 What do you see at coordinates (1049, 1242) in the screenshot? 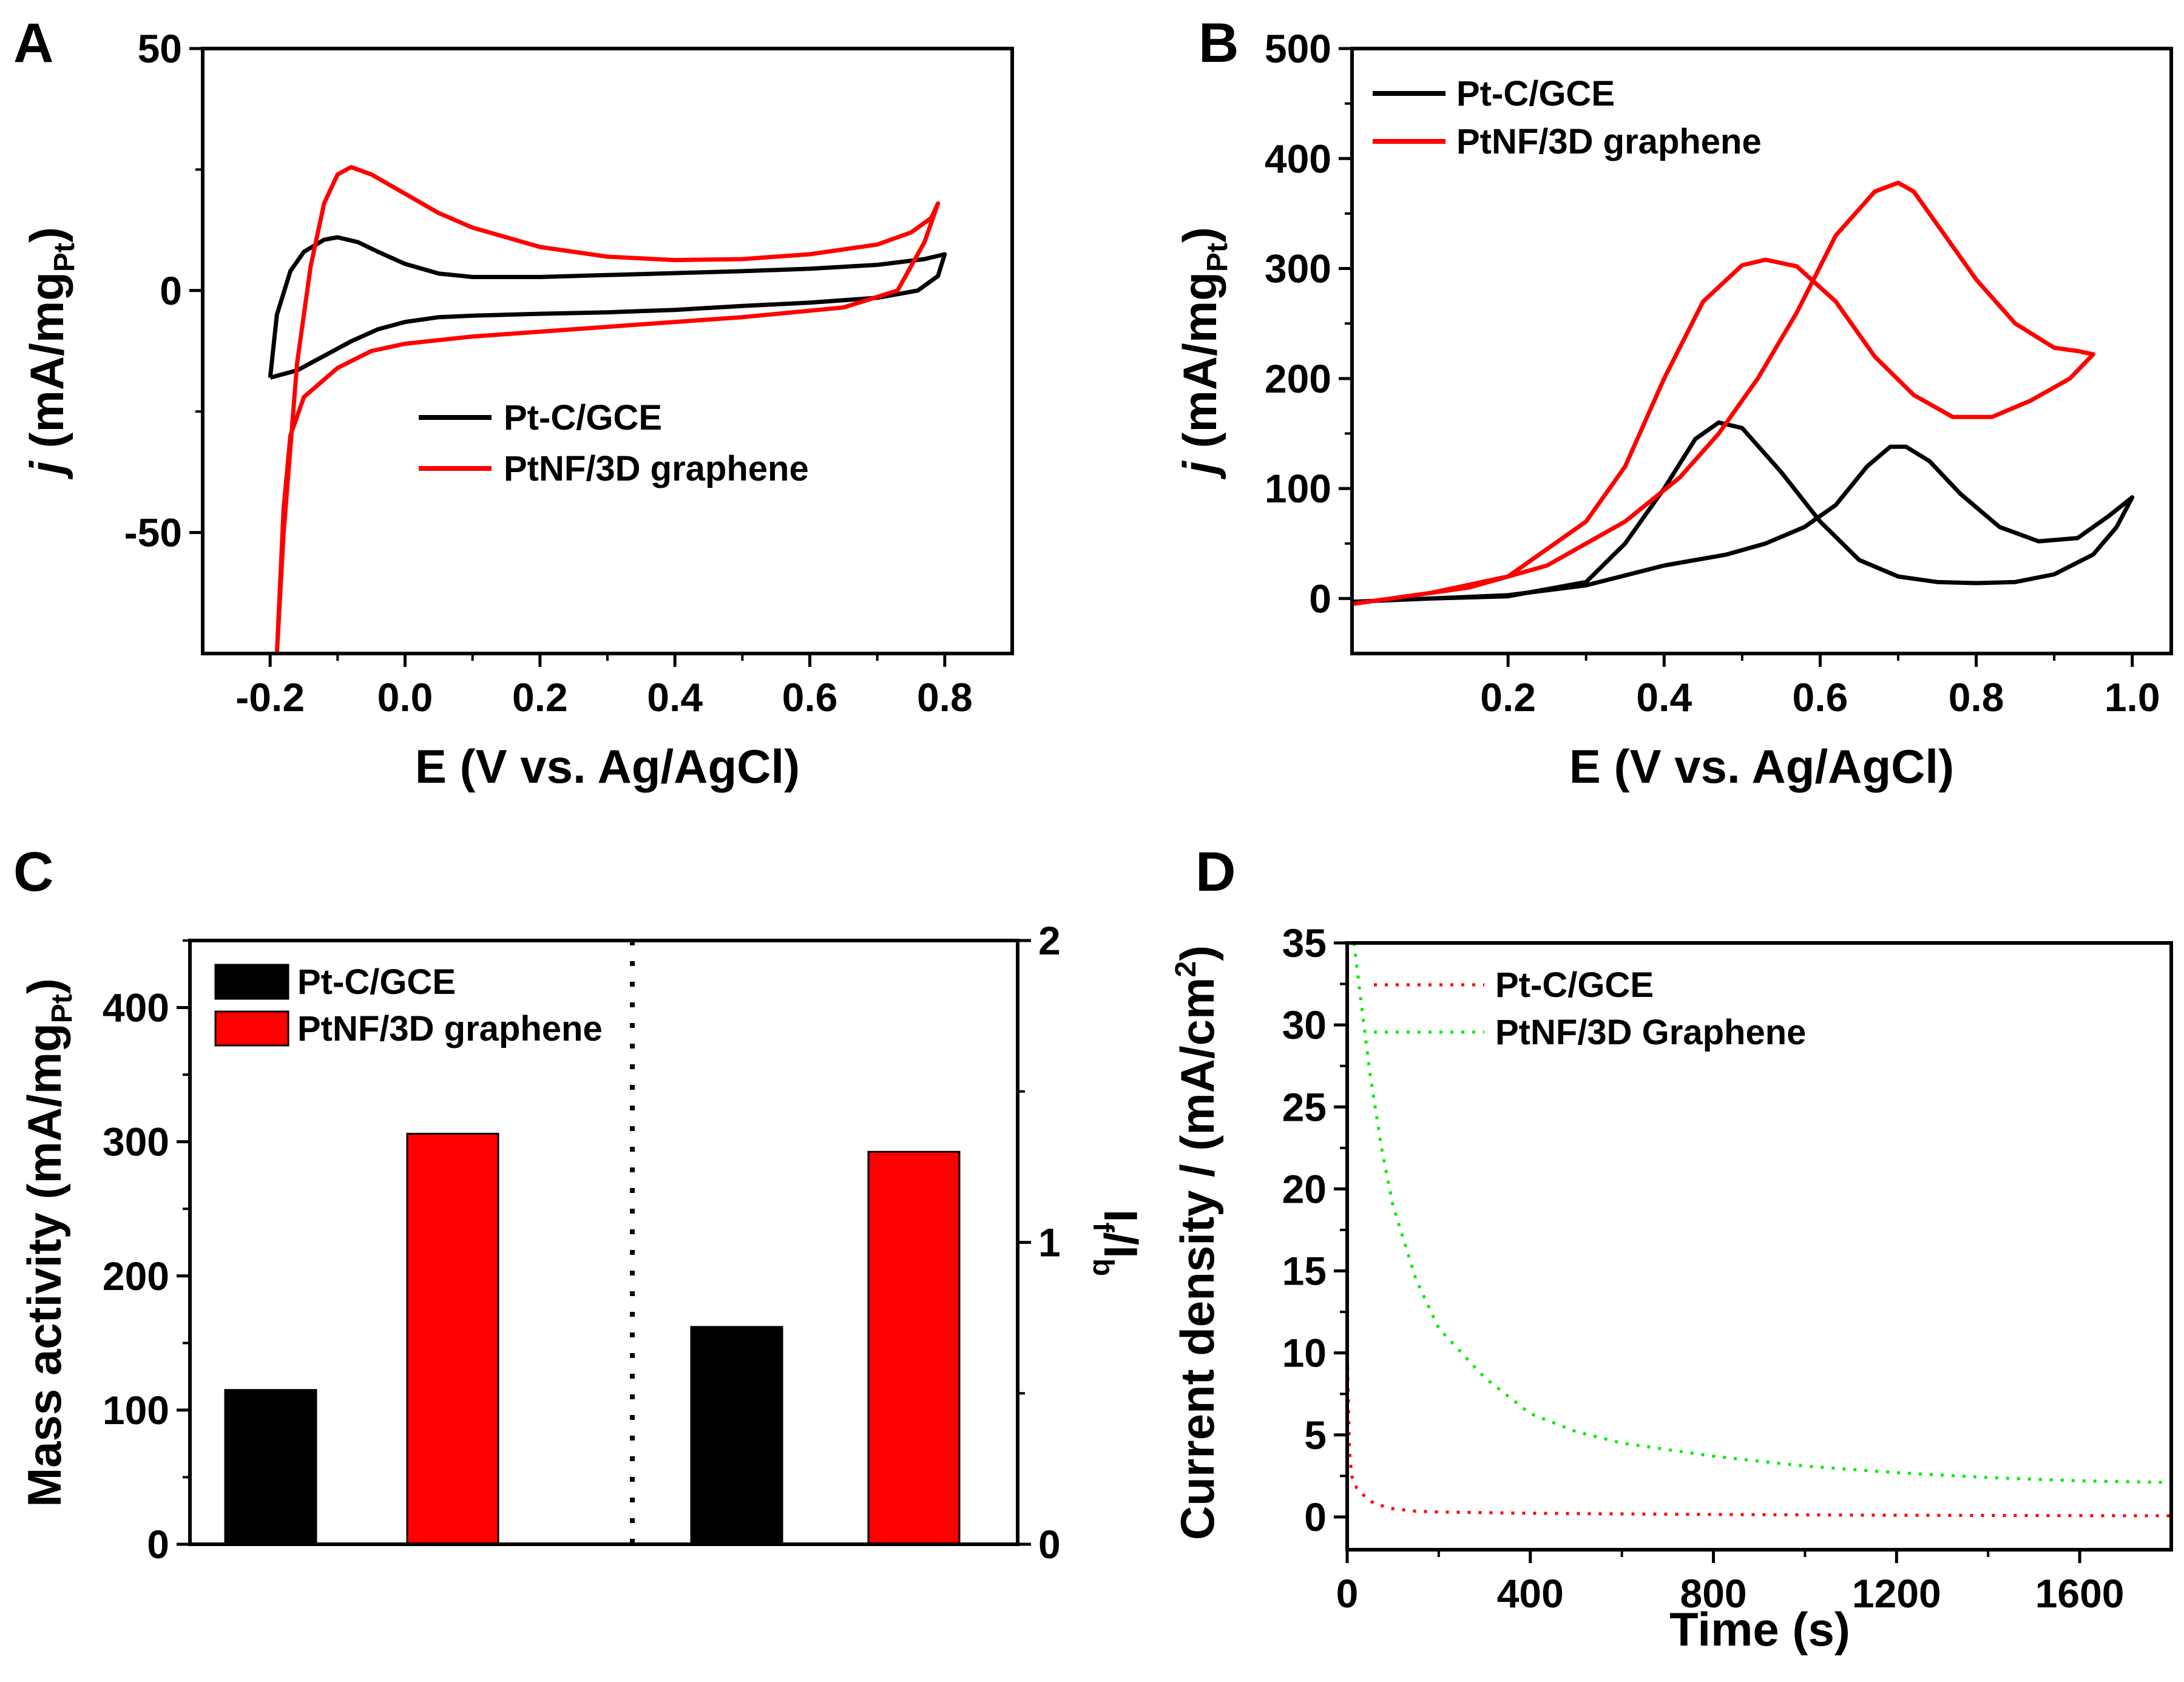
I see `y-right-tick-label-c-1: 1` at bounding box center [1049, 1242].